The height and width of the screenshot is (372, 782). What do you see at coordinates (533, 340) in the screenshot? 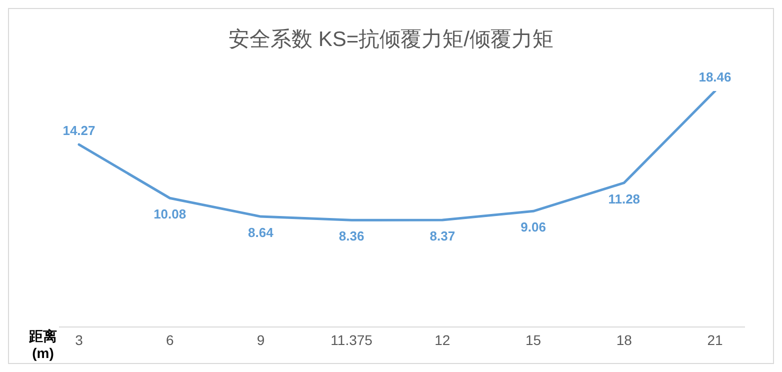
I see `x-tick-label: 15` at bounding box center [533, 340].